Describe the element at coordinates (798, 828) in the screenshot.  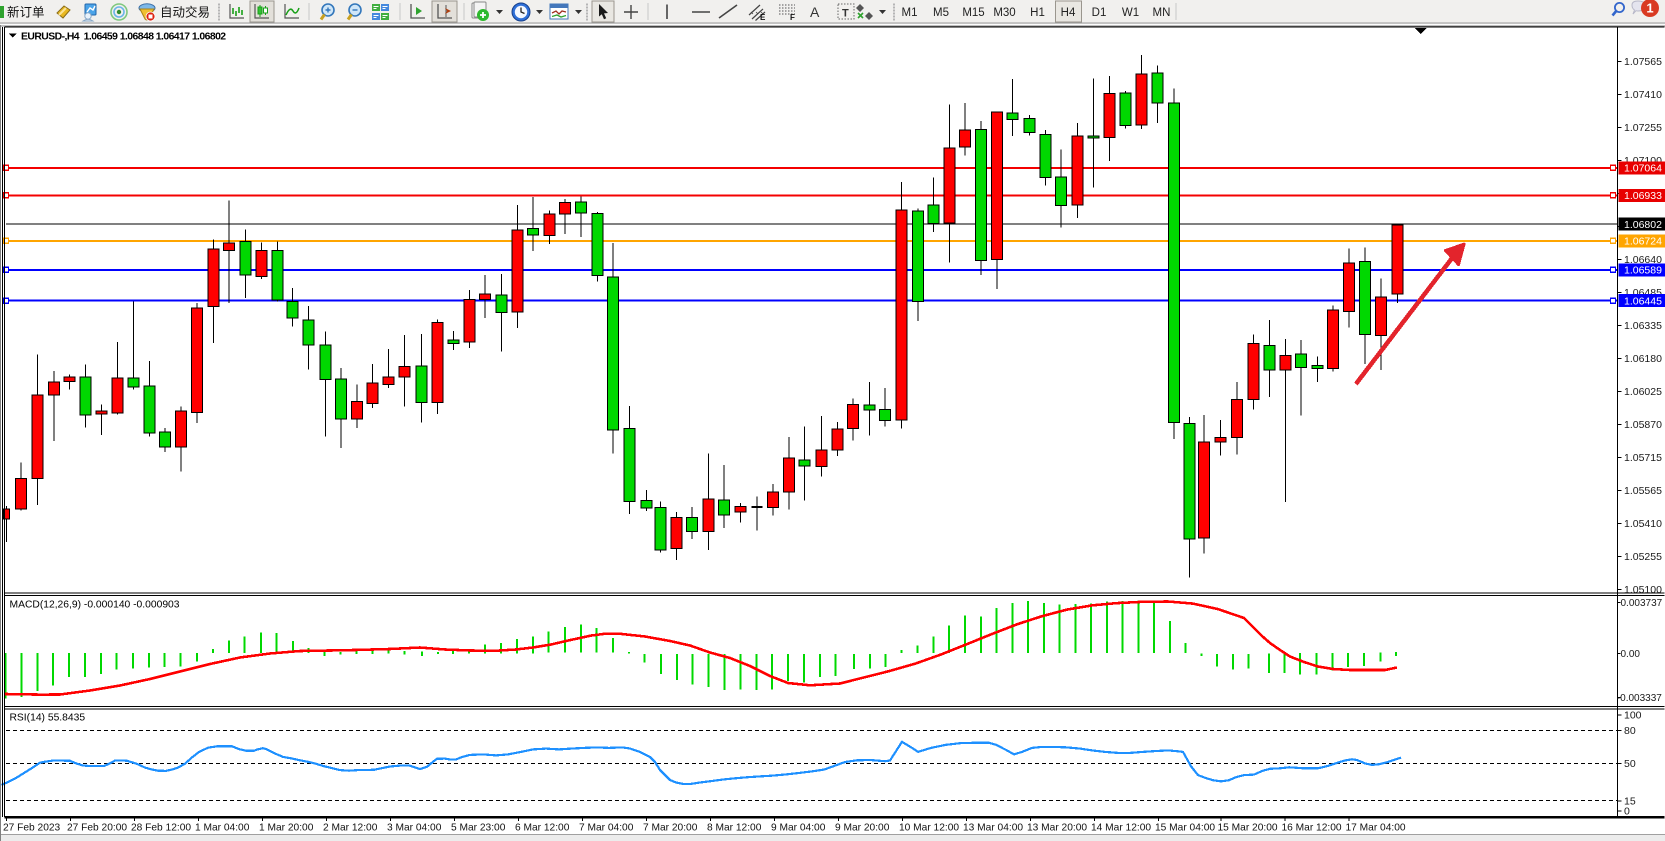
I see `svg-text: 9 Mar 04:00` at that location.